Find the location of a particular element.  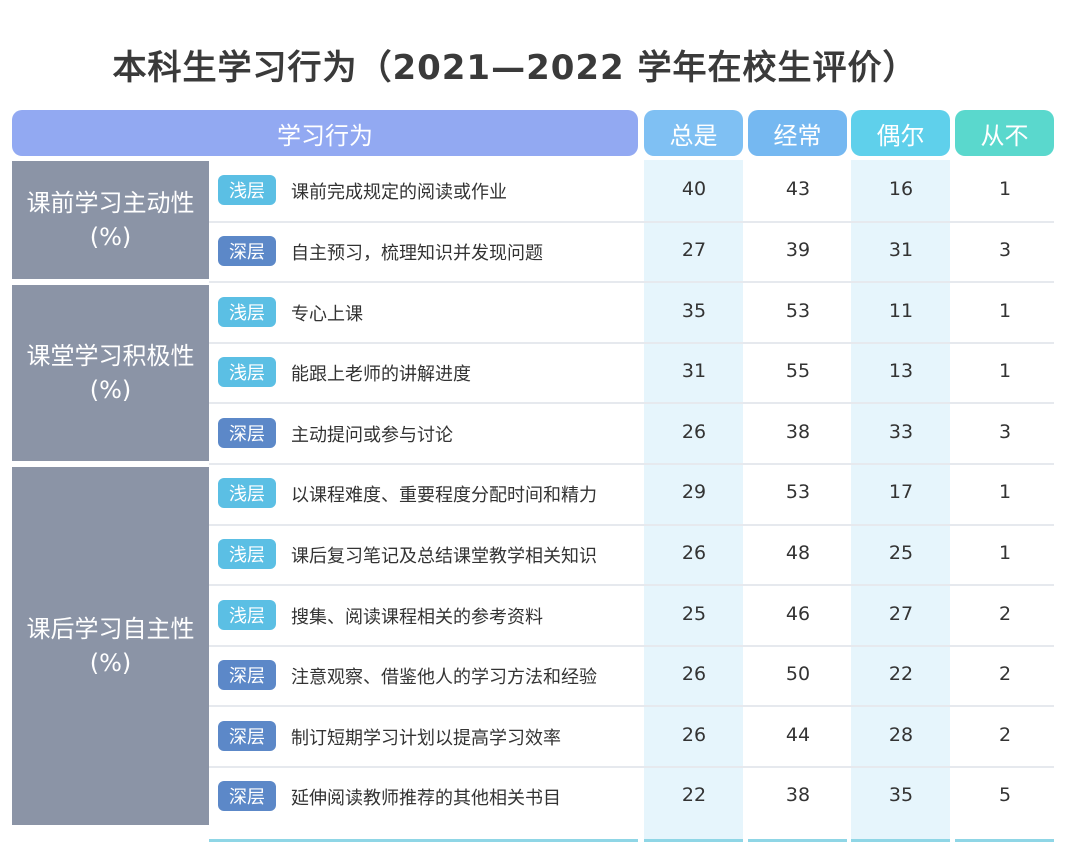

group-name: 课堂学习积极性 is located at coordinates (110, 356).